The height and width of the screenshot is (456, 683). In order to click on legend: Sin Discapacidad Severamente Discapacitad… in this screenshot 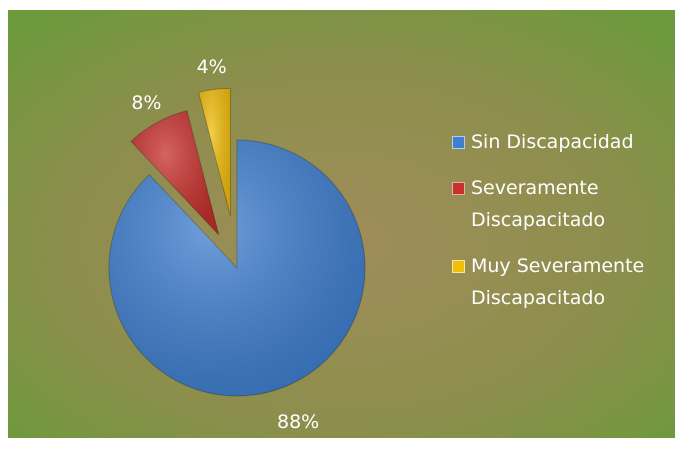, I will do `click(559, 227)`.